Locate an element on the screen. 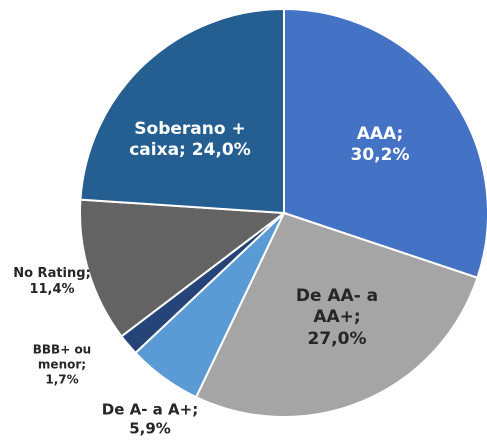 Image resolution: width=487 pixels, height=446 pixels. value-label: 30,2% is located at coordinates (380, 155).